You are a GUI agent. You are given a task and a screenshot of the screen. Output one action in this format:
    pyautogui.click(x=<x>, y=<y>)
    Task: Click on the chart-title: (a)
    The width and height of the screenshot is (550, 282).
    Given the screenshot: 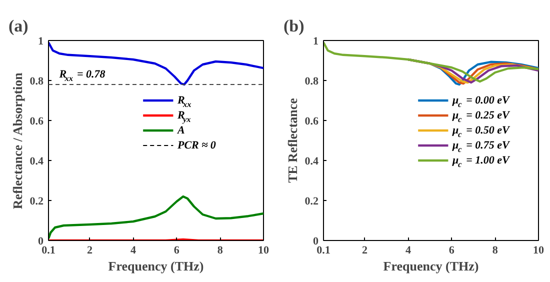 What is the action you would take?
    pyautogui.click(x=18, y=26)
    